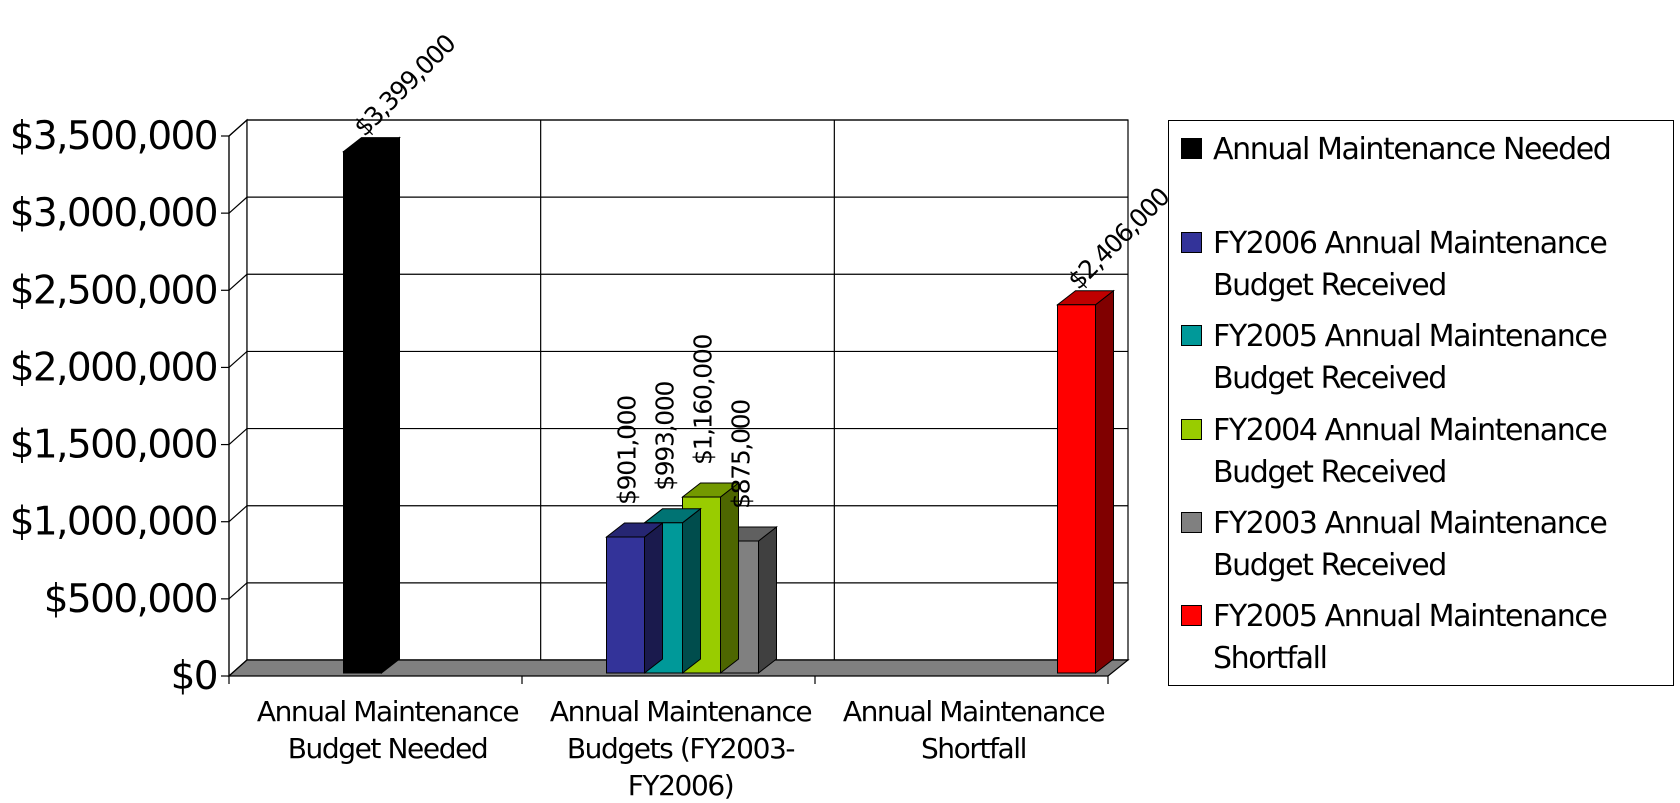  Describe the element at coordinates (1412, 149) in the screenshot. I see `legend-label: Annual Maintenance Needed` at that location.